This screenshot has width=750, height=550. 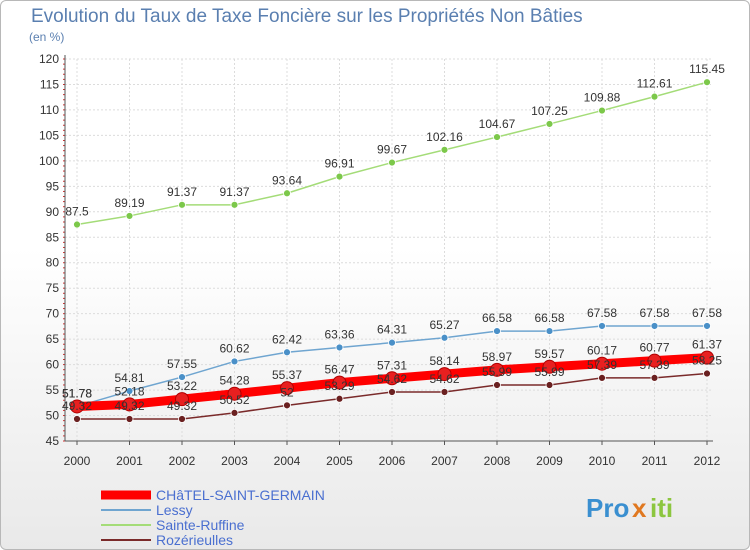 What do you see at coordinates (49, 110) in the screenshot?
I see `y-tick-label: 110` at bounding box center [49, 110].